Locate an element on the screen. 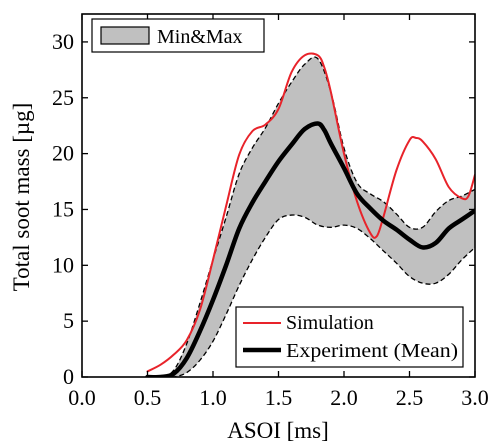 The height and width of the screenshot is (445, 493). x-tick-label: 2.5 is located at coordinates (410, 397).